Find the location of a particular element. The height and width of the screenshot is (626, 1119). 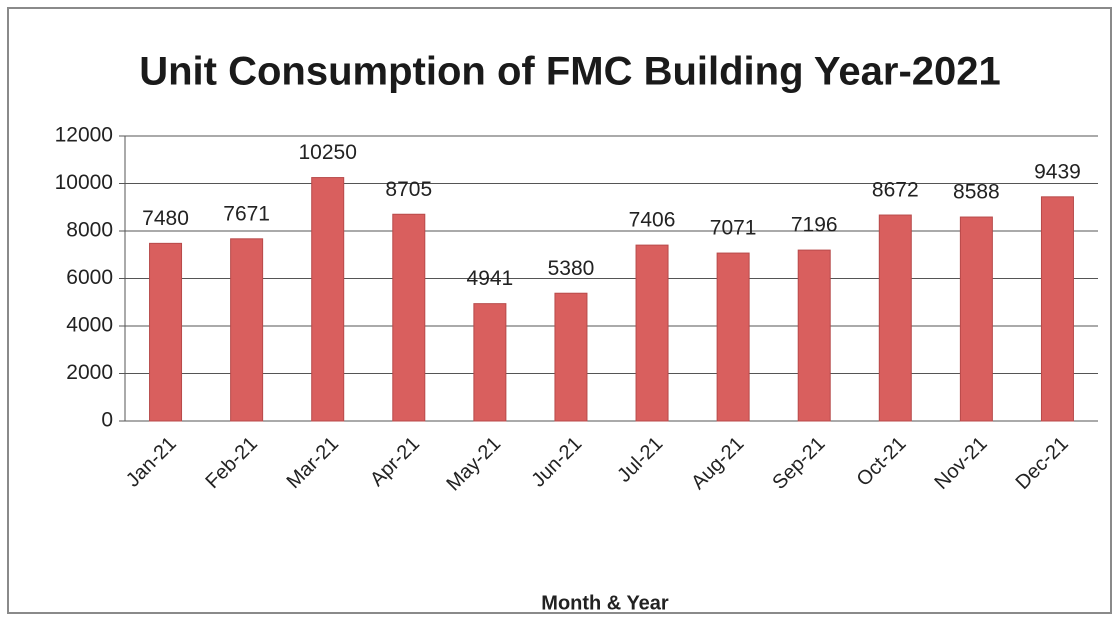

y-tick-label: 2000 is located at coordinates (89, 372).